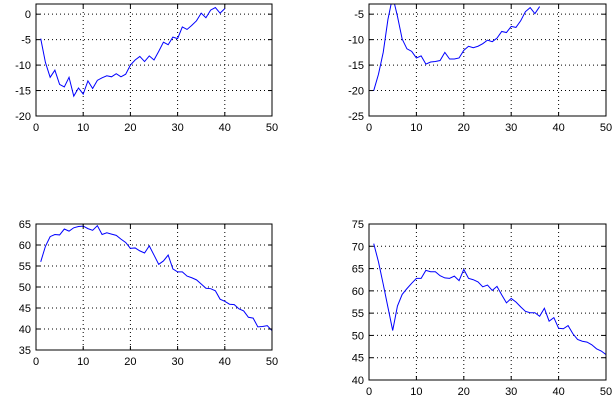 Image resolution: width=614 pixels, height=404 pixels. I want to click on y-tick-label: 75, so click(358, 225).